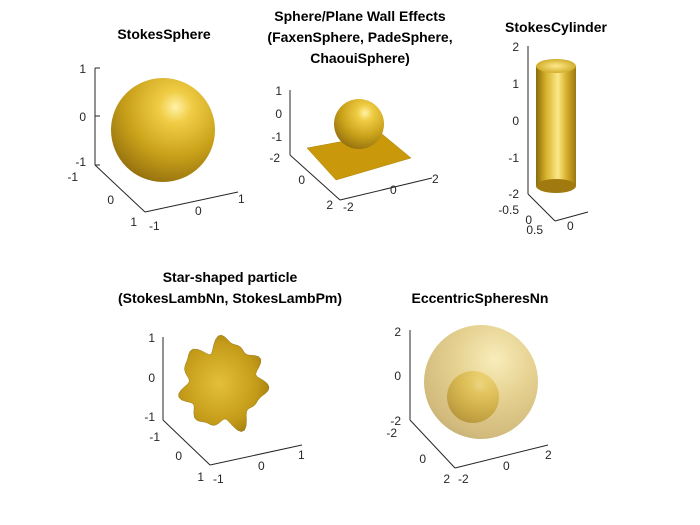 Image resolution: width=700 pixels, height=525 pixels. What do you see at coordinates (534, 230) in the screenshot?
I see `panel-3-y-tick: 0.5` at bounding box center [534, 230].